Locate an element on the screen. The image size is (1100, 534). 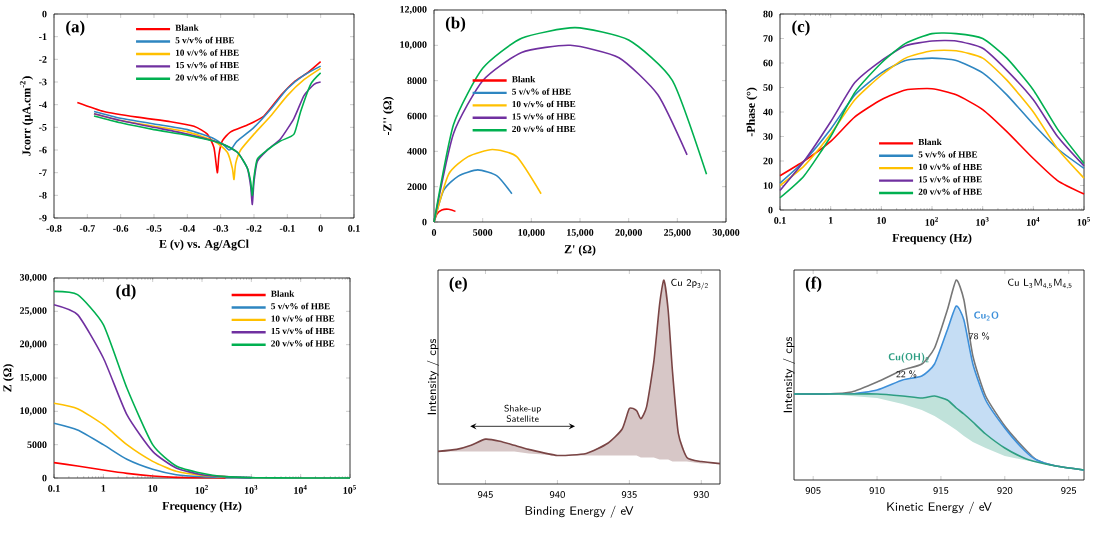
annotation: (e) is located at coordinates (458, 284).